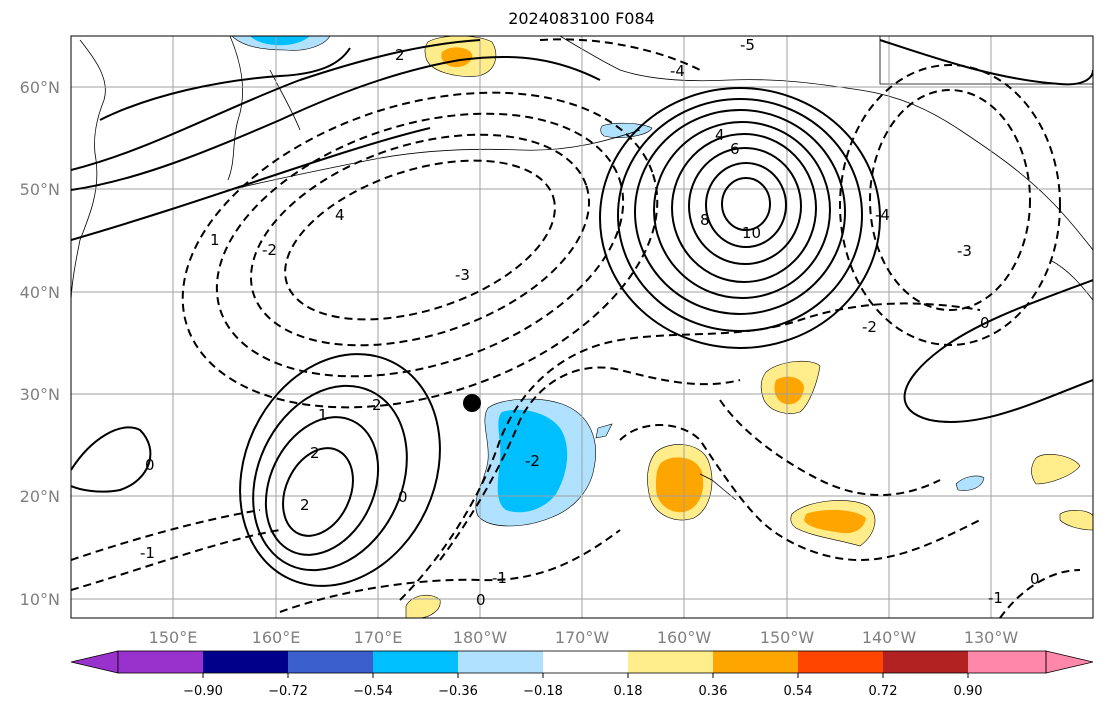 This screenshot has width=1105, height=712. What do you see at coordinates (435, 160) in the screenshot?
I see `aleutian-chain` at bounding box center [435, 160].